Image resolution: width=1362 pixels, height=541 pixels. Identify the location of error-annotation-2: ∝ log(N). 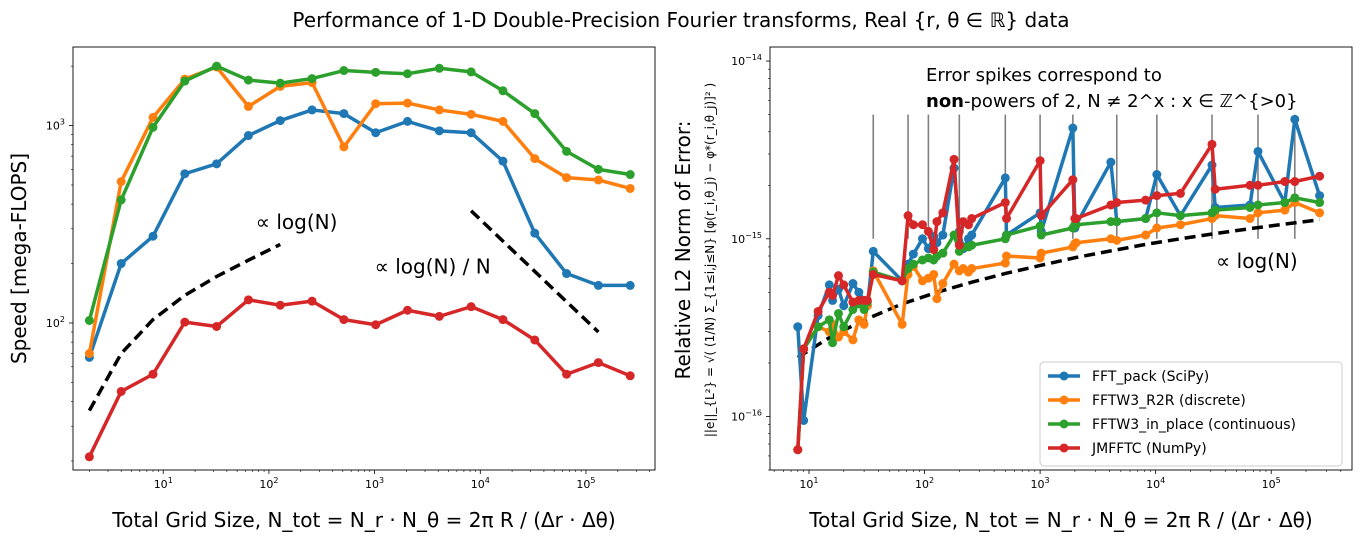
(1257, 261).